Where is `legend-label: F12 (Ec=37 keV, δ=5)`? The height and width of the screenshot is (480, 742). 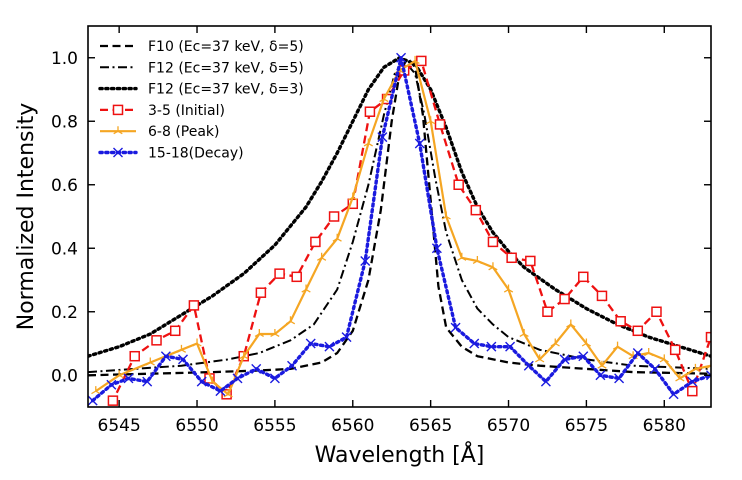 legend-label: F12 (Ec=37 keV, δ=5) is located at coordinates (226, 68).